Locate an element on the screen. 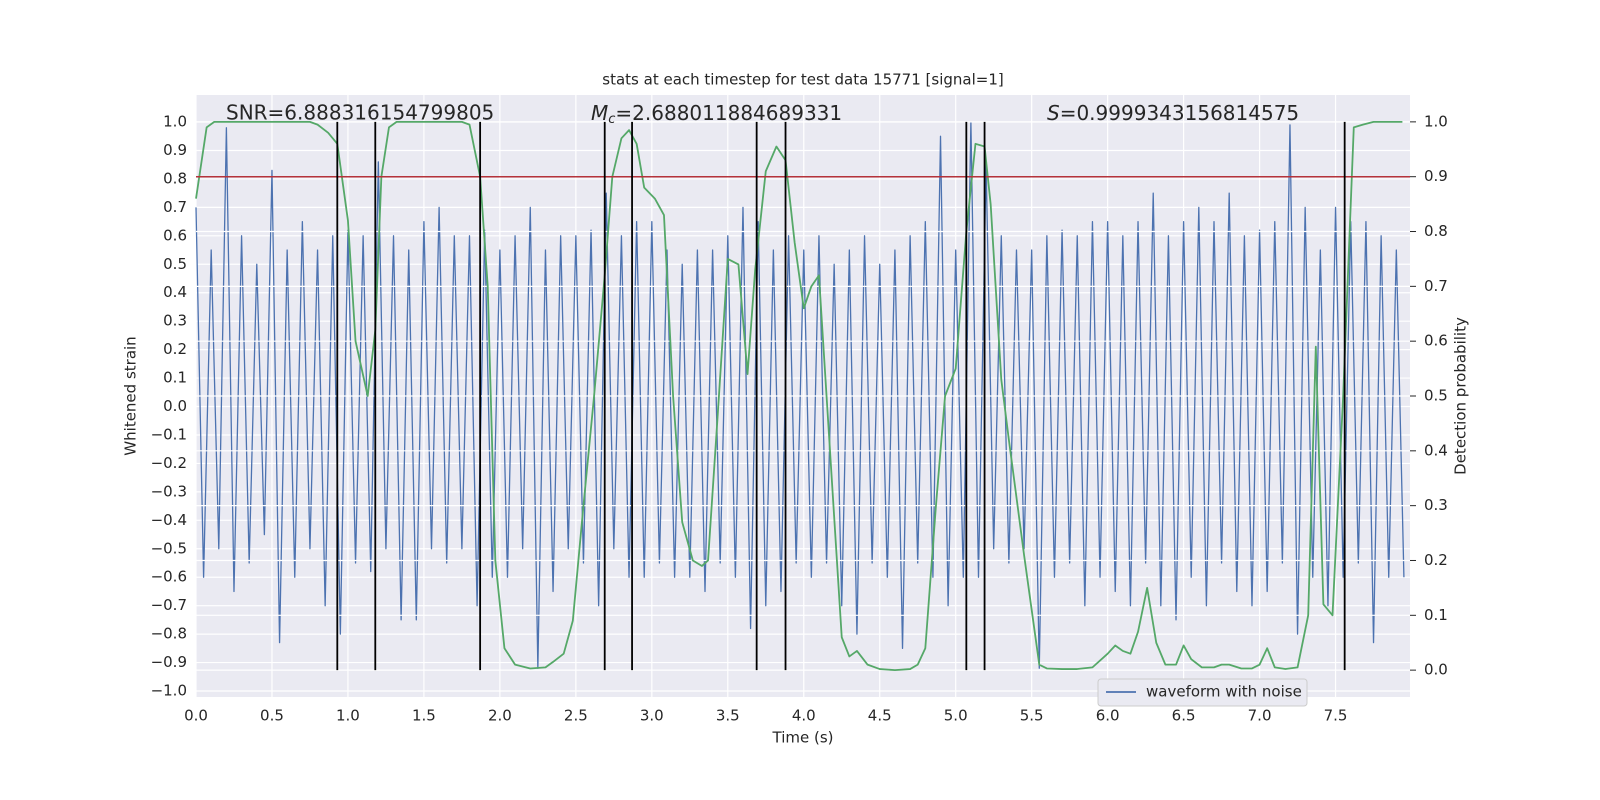  annotation: Mc=2.688011884689331 is located at coordinates (716, 114).